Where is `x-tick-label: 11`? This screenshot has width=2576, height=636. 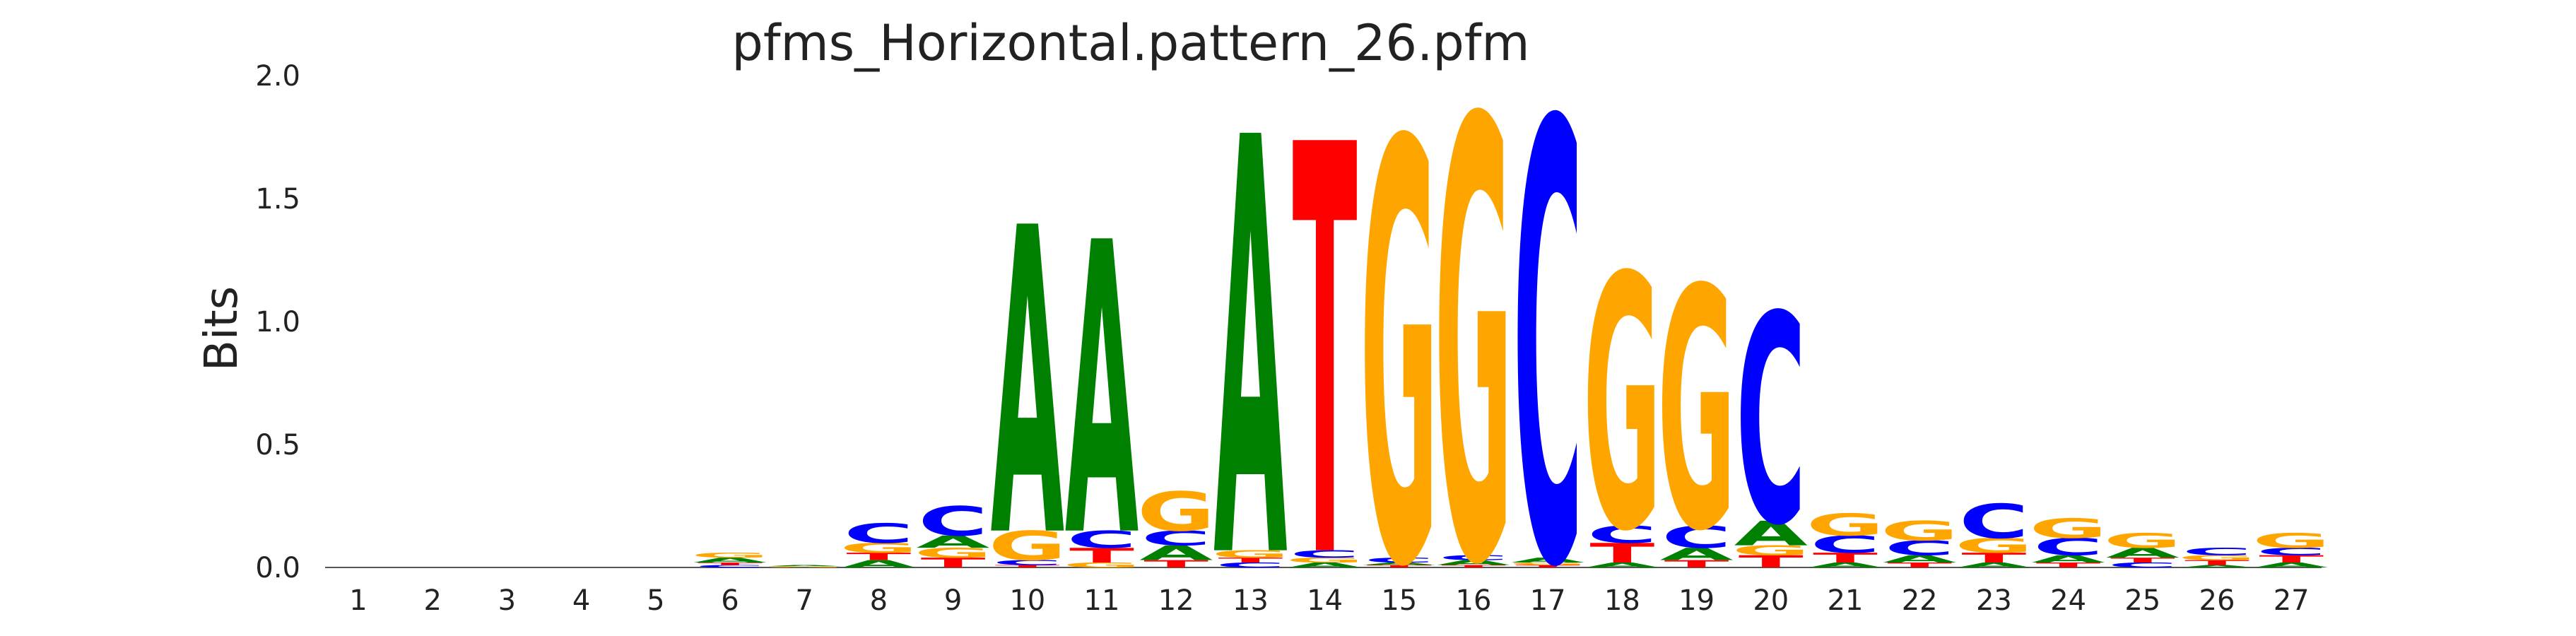 x-tick-label: 11 is located at coordinates (1102, 600).